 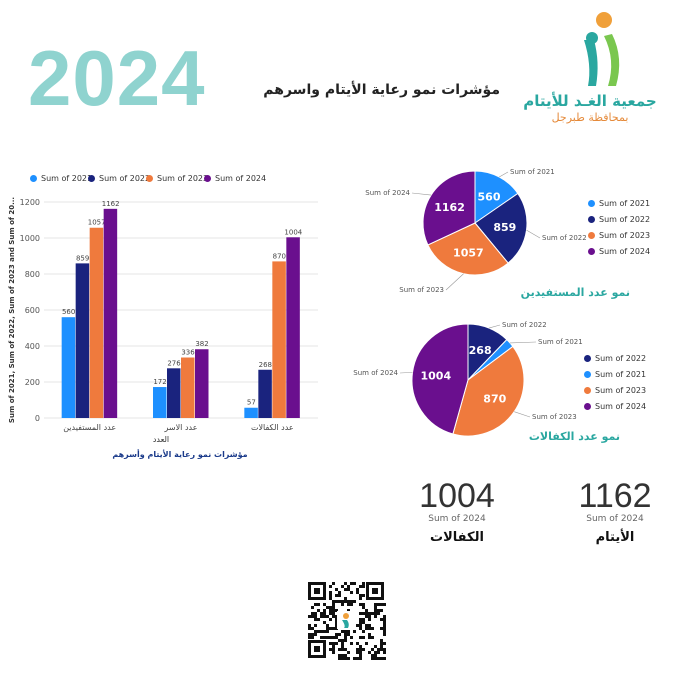 What do you see at coordinates (32, 310) in the screenshot?
I see `y-tick-label: 600` at bounding box center [32, 310].